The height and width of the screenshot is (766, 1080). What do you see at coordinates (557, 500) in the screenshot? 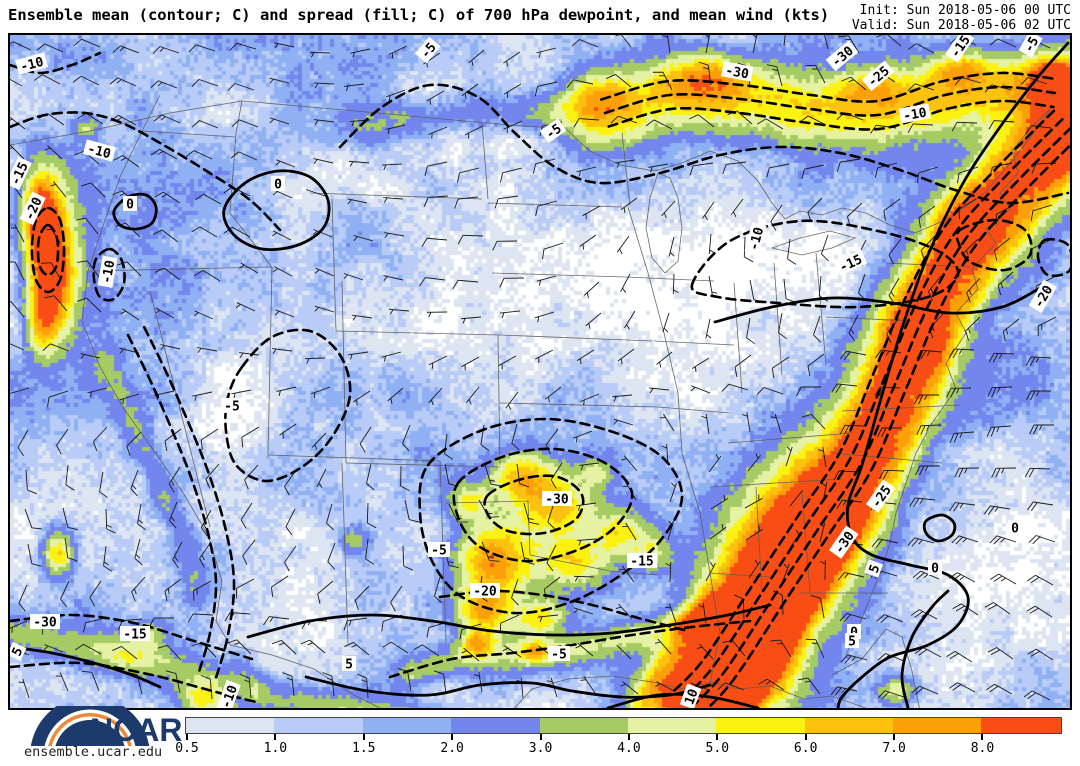
I see `svg-text: -30` at bounding box center [557, 500].